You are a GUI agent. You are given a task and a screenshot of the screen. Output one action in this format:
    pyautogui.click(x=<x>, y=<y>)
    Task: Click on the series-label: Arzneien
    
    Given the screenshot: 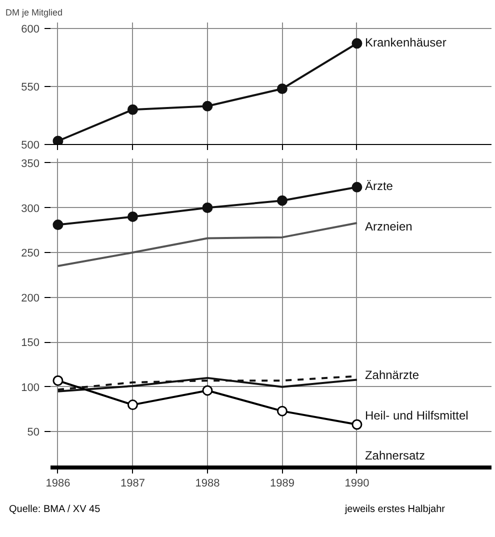 What is the action you would take?
    pyautogui.click(x=388, y=226)
    